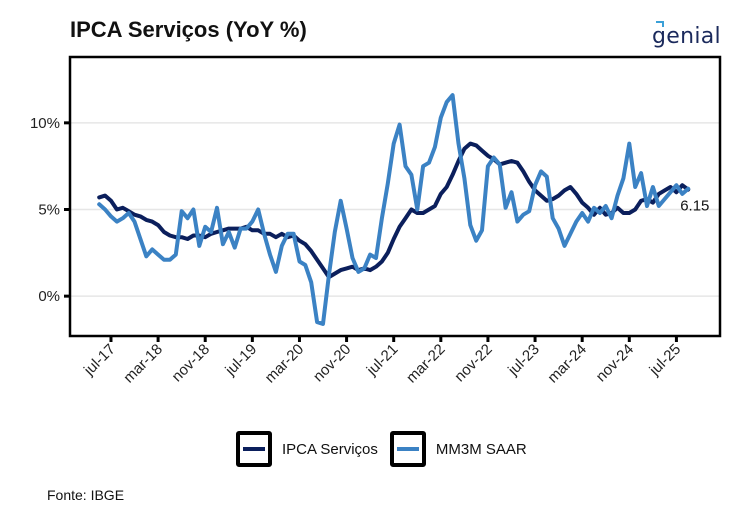  Describe the element at coordinates (426, 364) in the screenshot. I see `x-tick-label: mar-22` at that location.